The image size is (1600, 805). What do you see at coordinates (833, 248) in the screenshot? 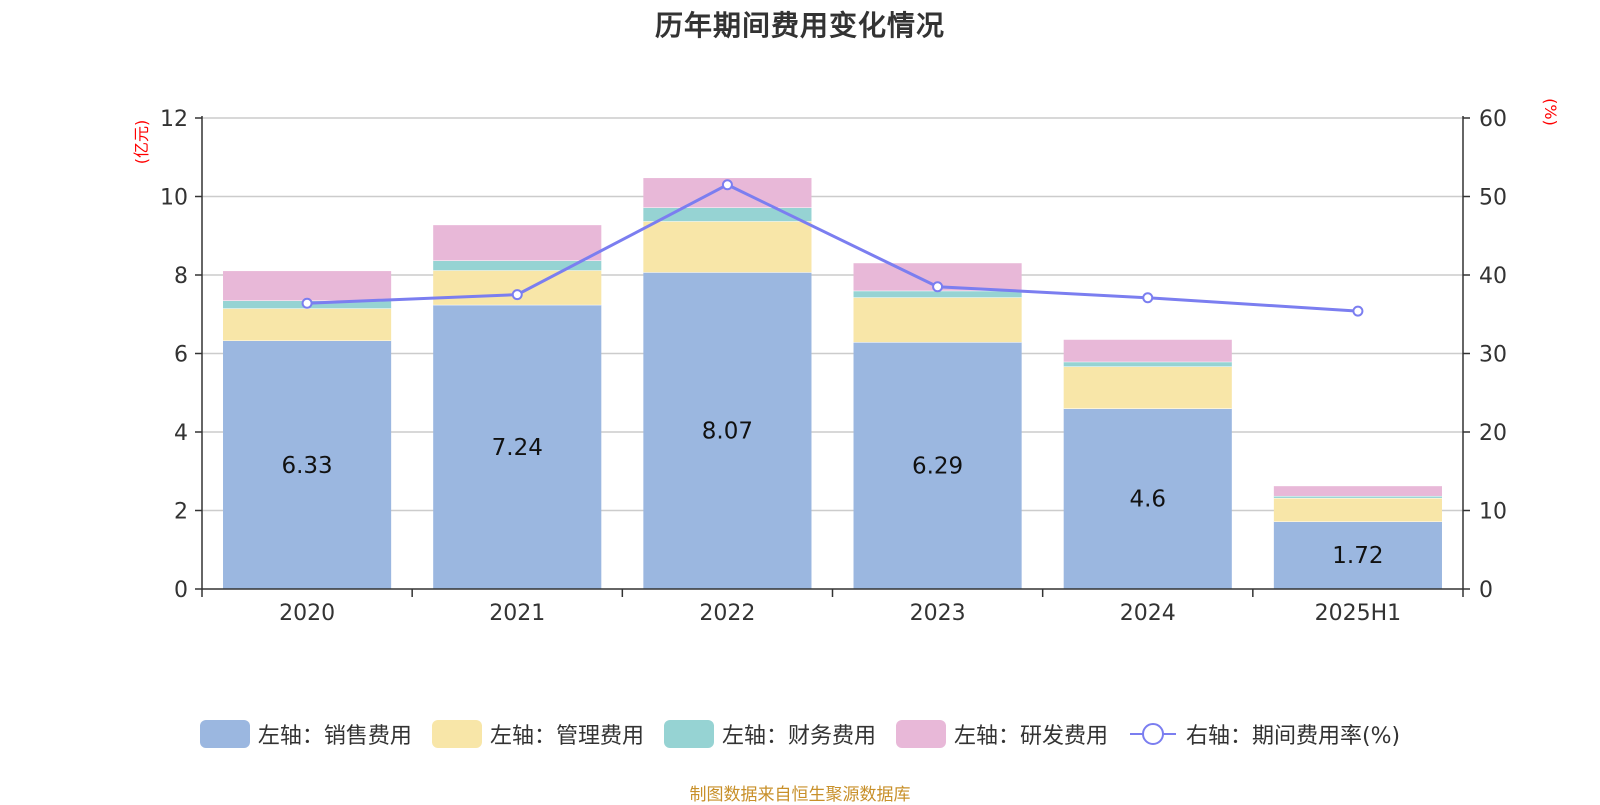
I see `rate-line` at bounding box center [833, 248].